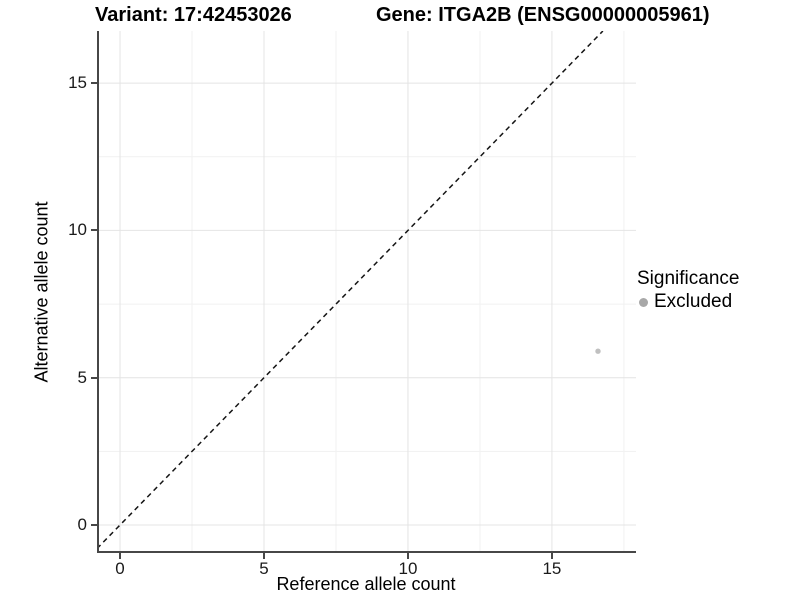 This screenshot has height=600, width=800. I want to click on legend-item-label: Excluded, so click(693, 301).